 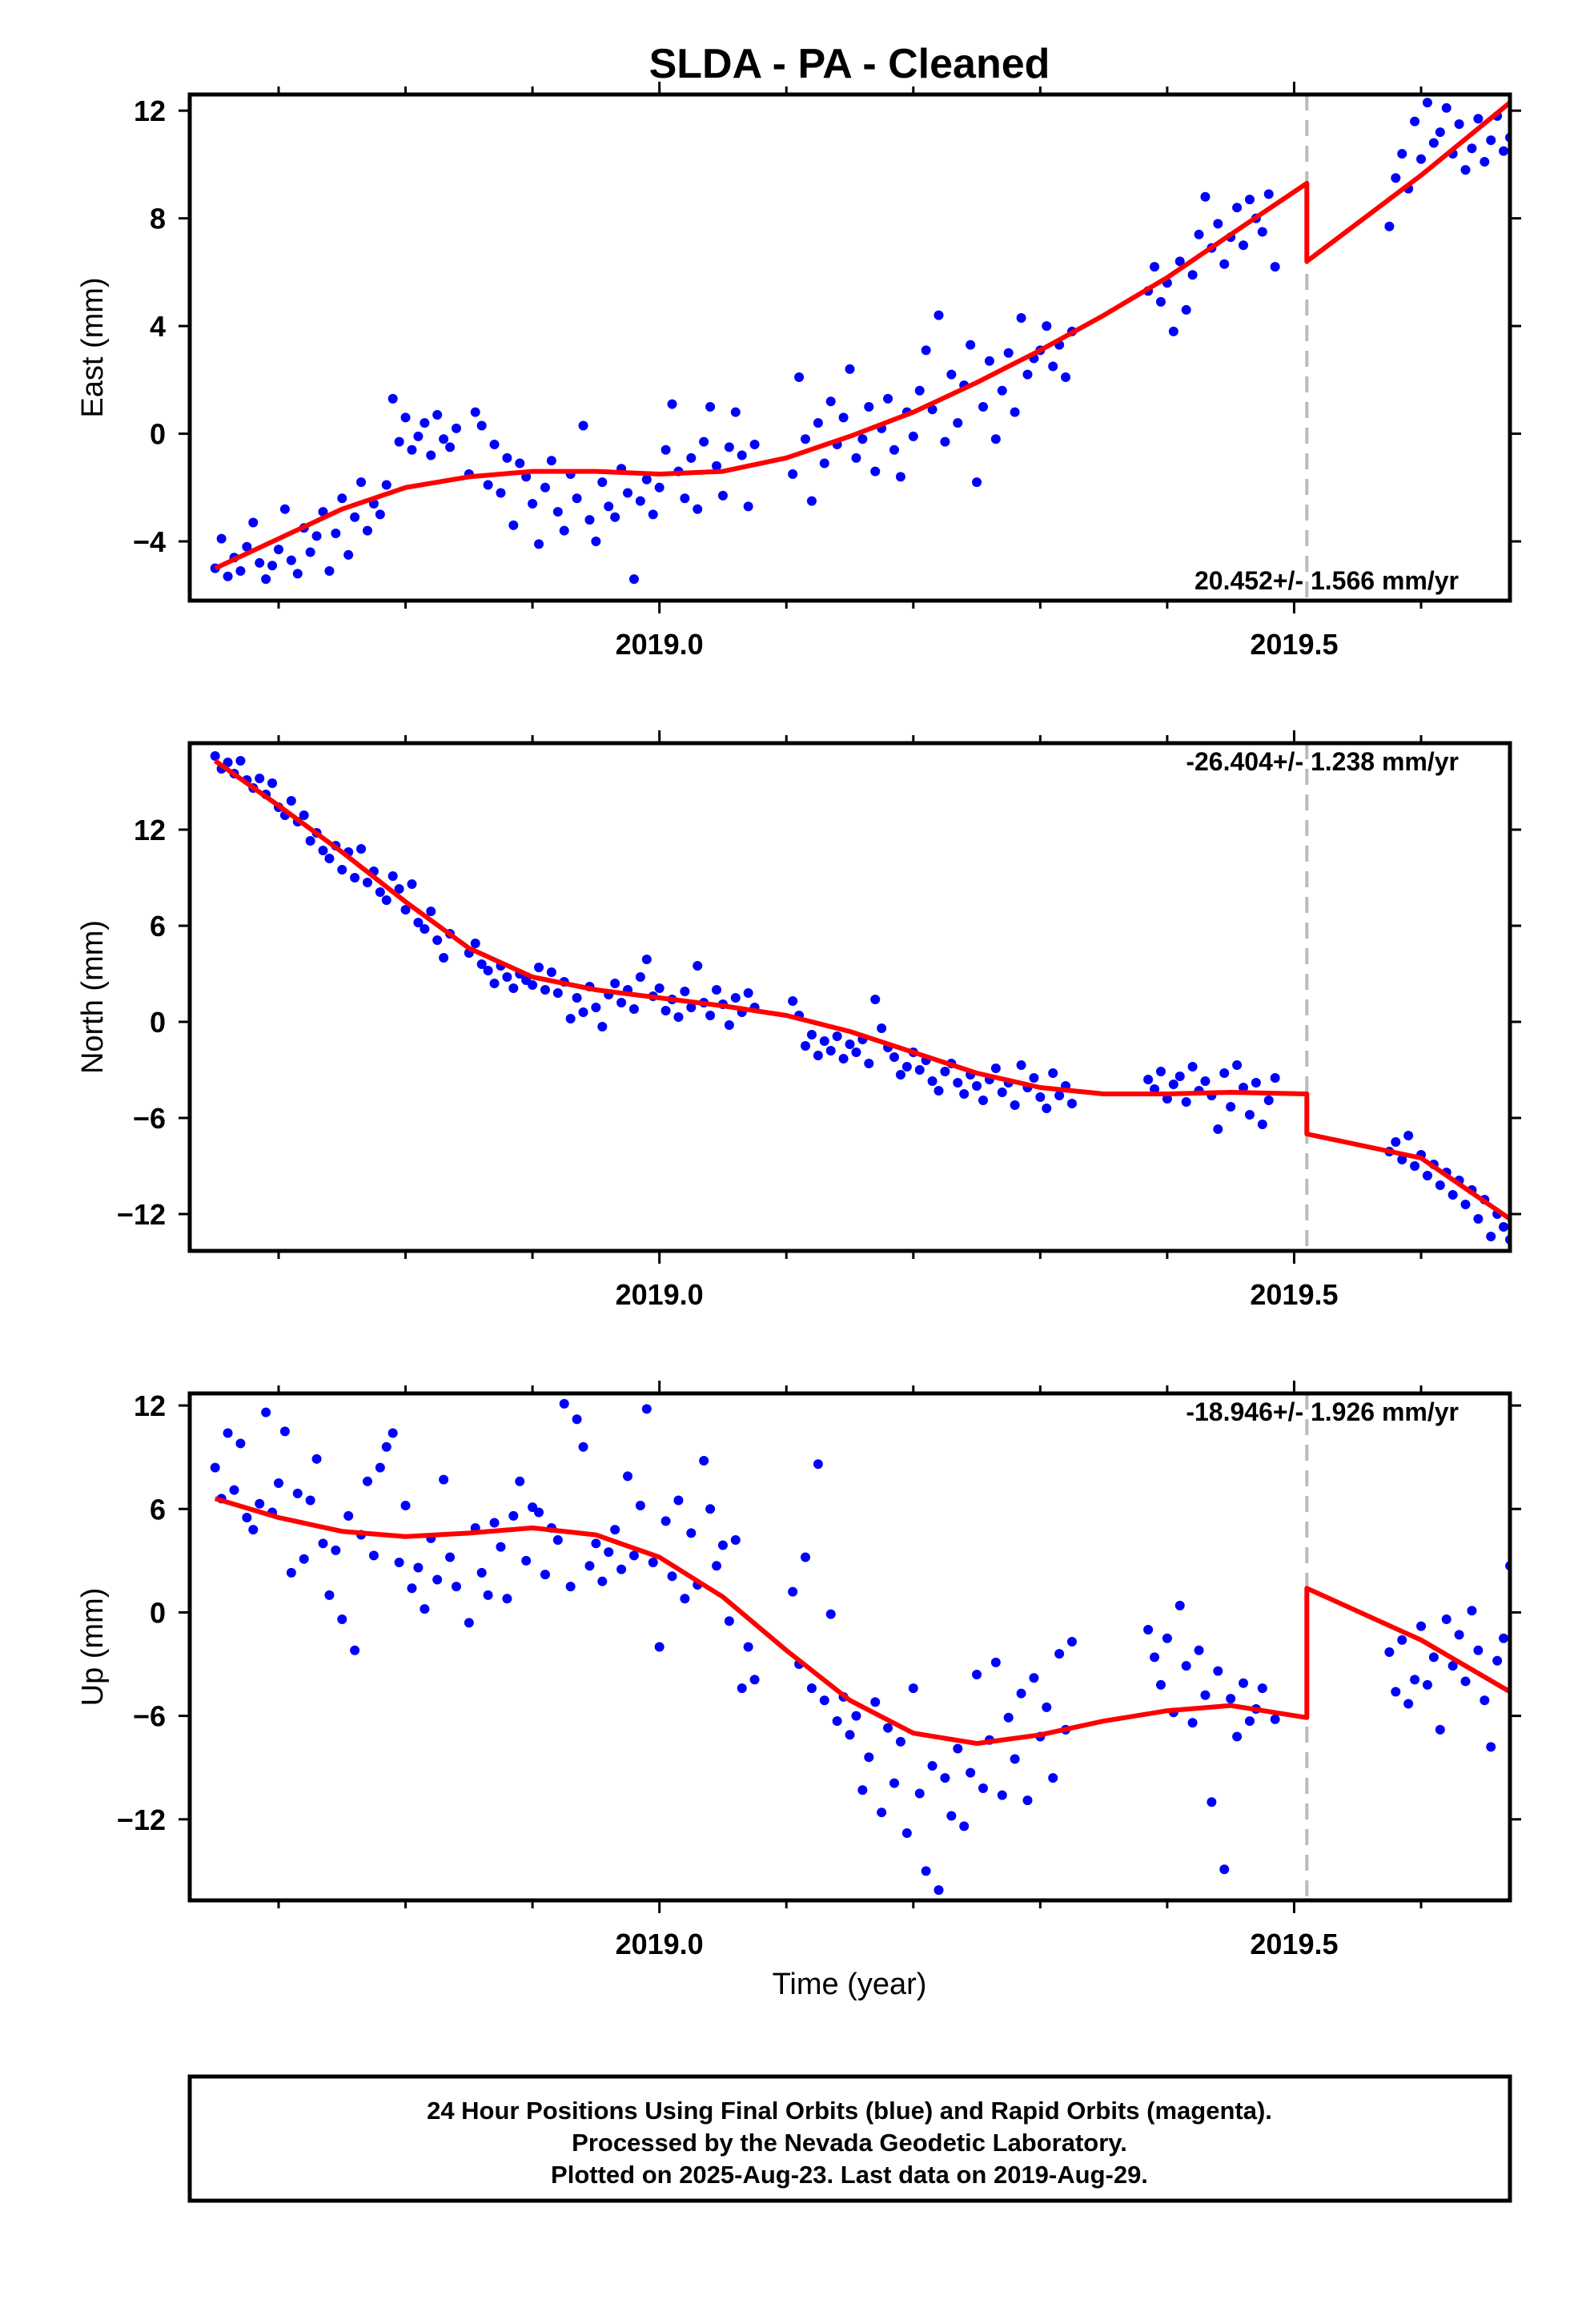 I want to click on up-y-tick-label: 12, so click(x=150, y=1405).